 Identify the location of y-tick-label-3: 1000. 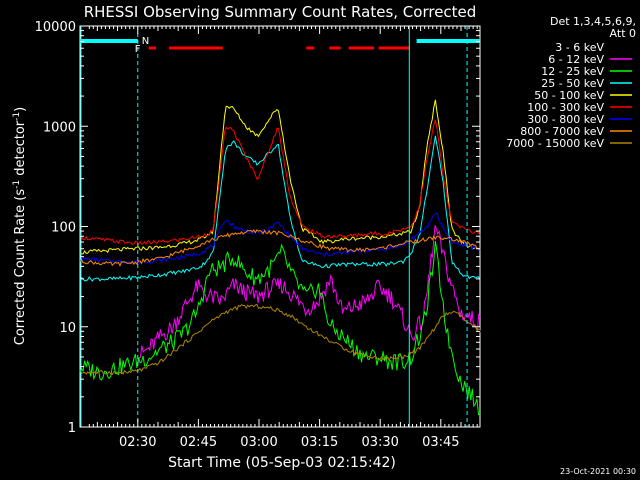
(59, 127).